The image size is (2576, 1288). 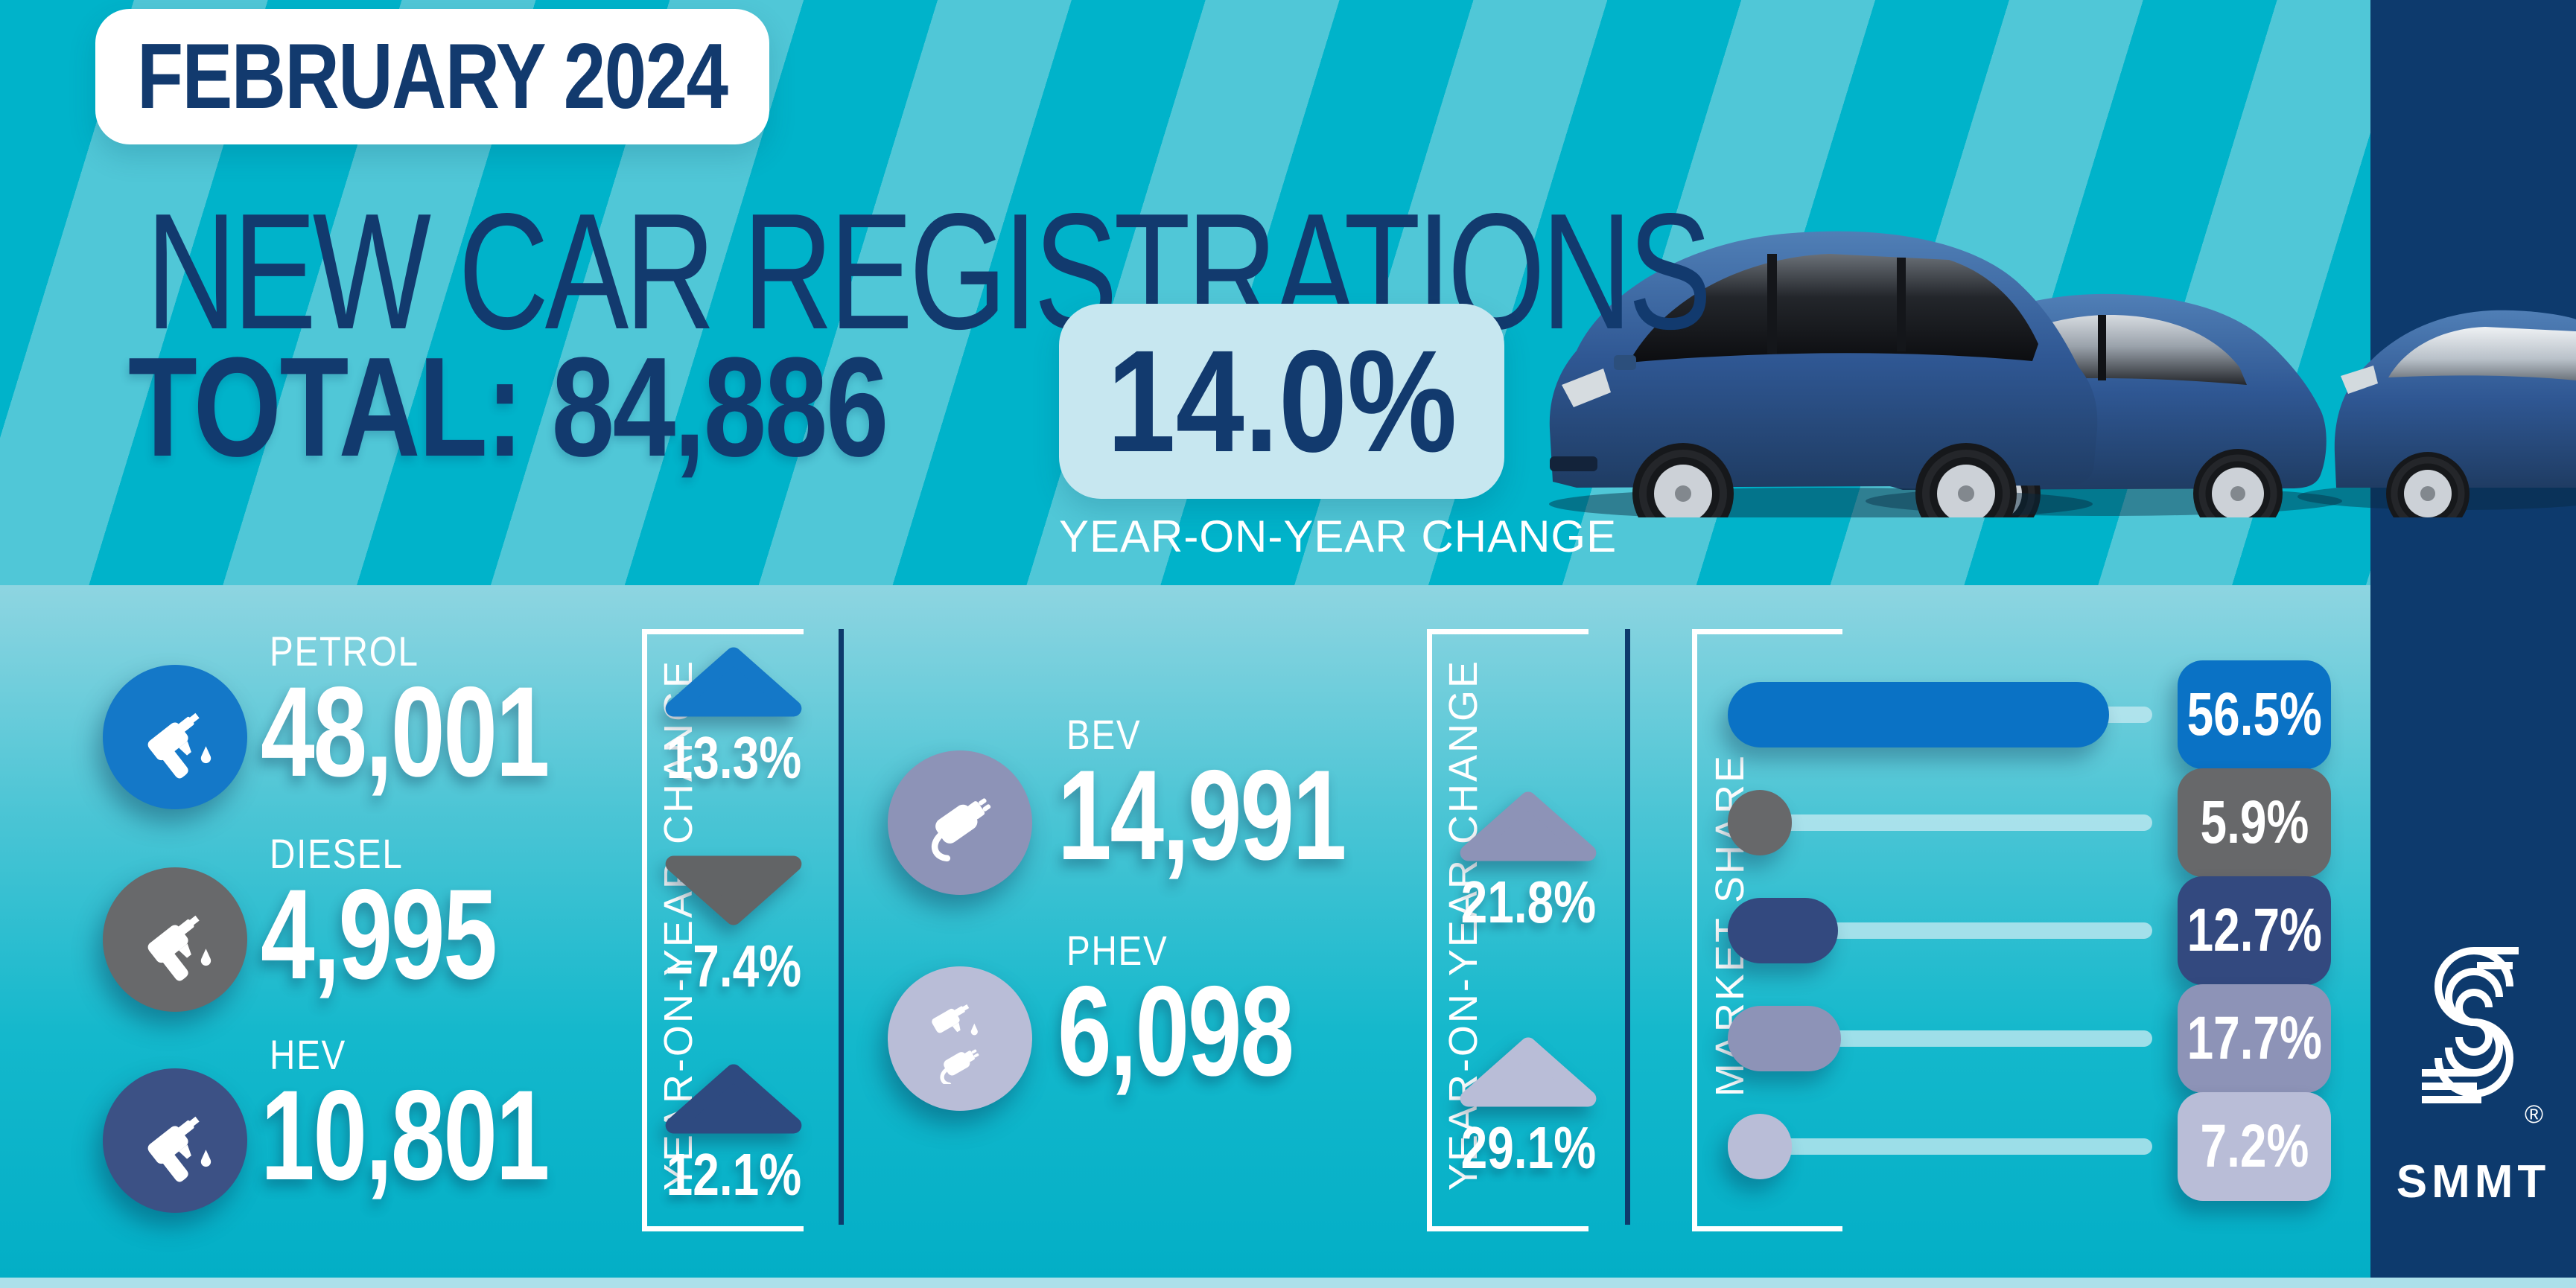 I want to click on diesel-share-badge: 5.9%, so click(x=2254, y=822).